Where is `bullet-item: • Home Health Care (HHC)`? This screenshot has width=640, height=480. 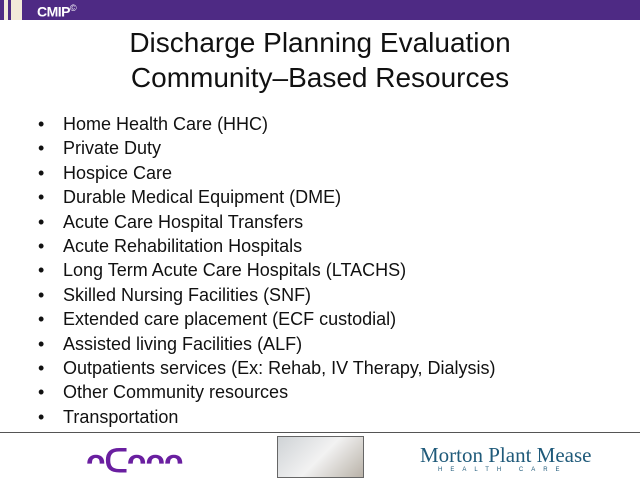
bullet-item: • Home Health Care (HHC) is located at coordinates (267, 124).